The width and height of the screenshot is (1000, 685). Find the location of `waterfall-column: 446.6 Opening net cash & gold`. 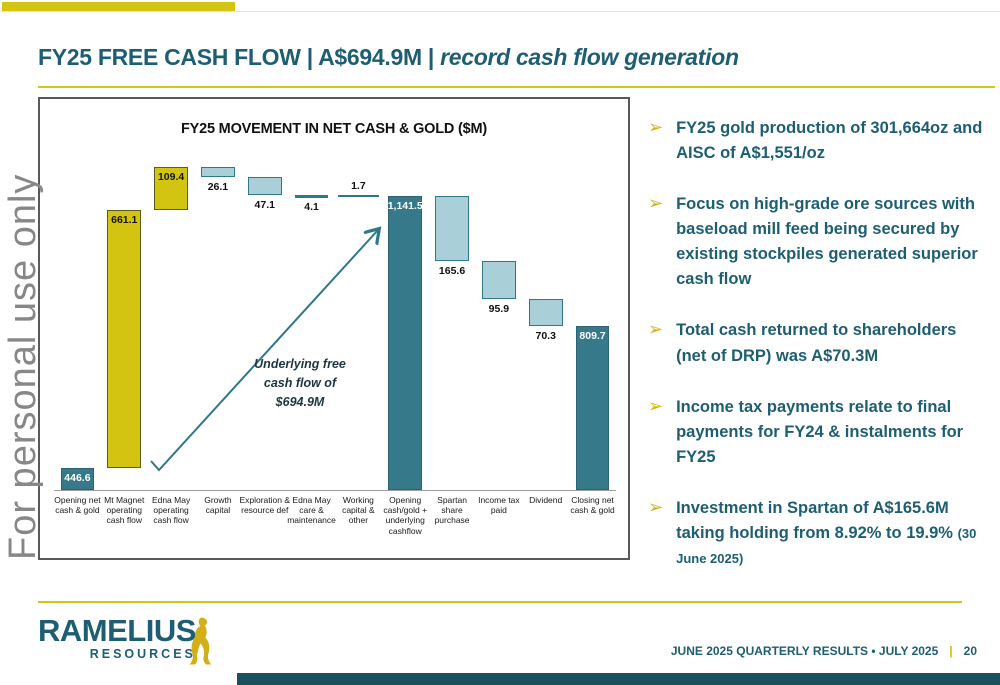

waterfall-column: 446.6 Opening net cash & gold is located at coordinates (77, 334).